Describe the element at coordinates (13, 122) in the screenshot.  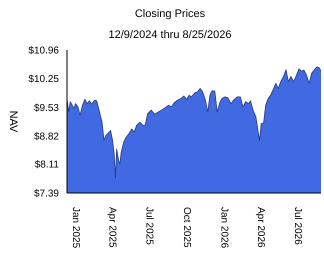
I see `y-axis-title: NAV` at that location.